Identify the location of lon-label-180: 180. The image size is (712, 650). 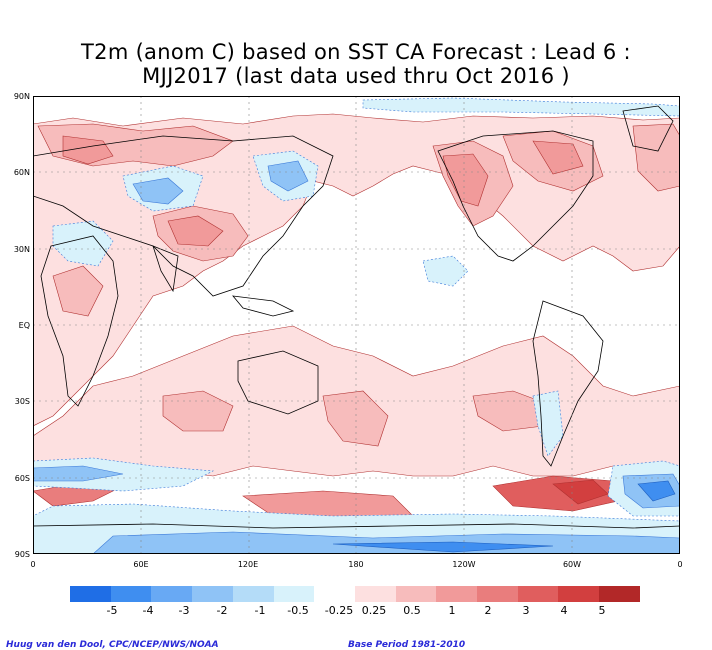
(356, 564).